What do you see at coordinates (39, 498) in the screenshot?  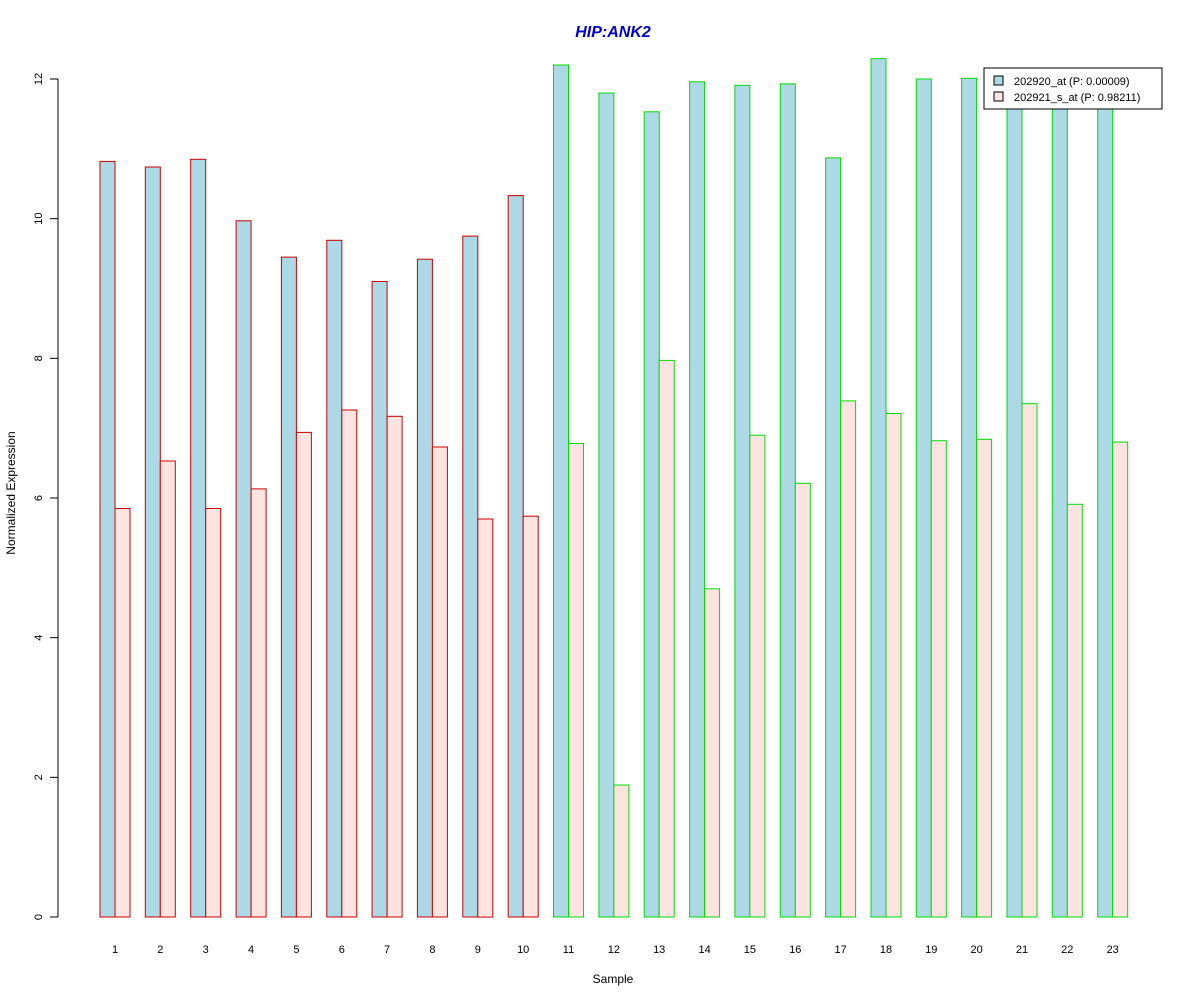 I see `y-tick-label: 6` at bounding box center [39, 498].